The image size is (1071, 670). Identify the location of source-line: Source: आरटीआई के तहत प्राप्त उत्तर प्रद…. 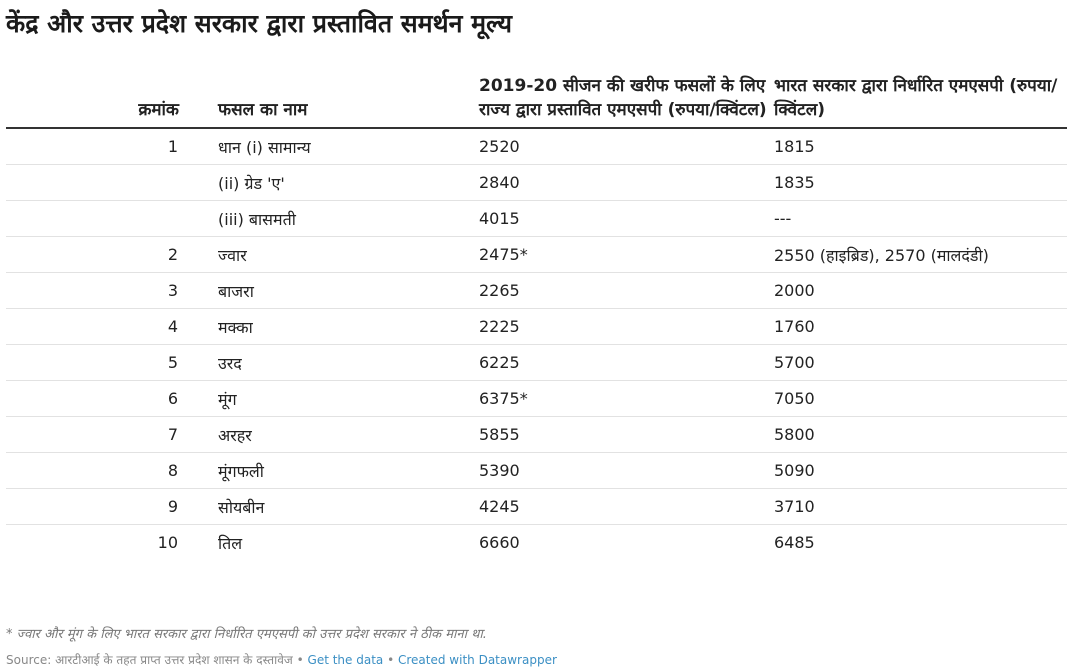
(281, 659).